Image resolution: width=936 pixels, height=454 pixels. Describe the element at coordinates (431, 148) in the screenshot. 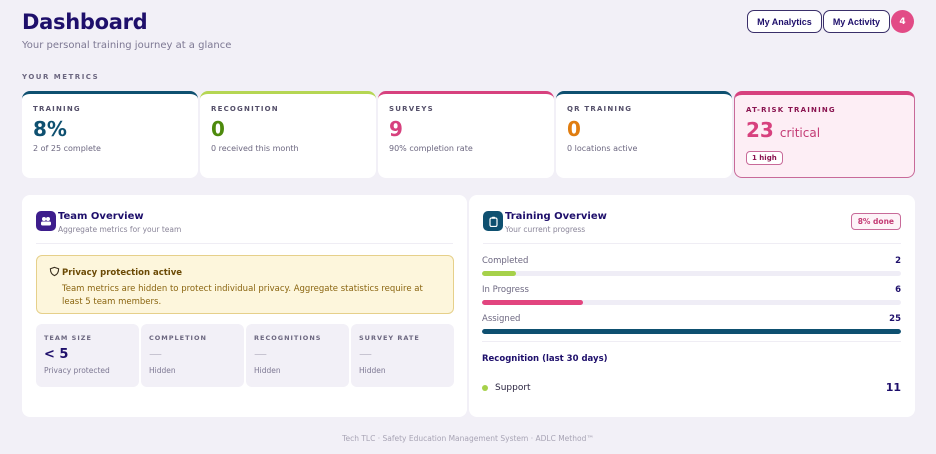

I see `metric-sub: 90% completion rate` at that location.